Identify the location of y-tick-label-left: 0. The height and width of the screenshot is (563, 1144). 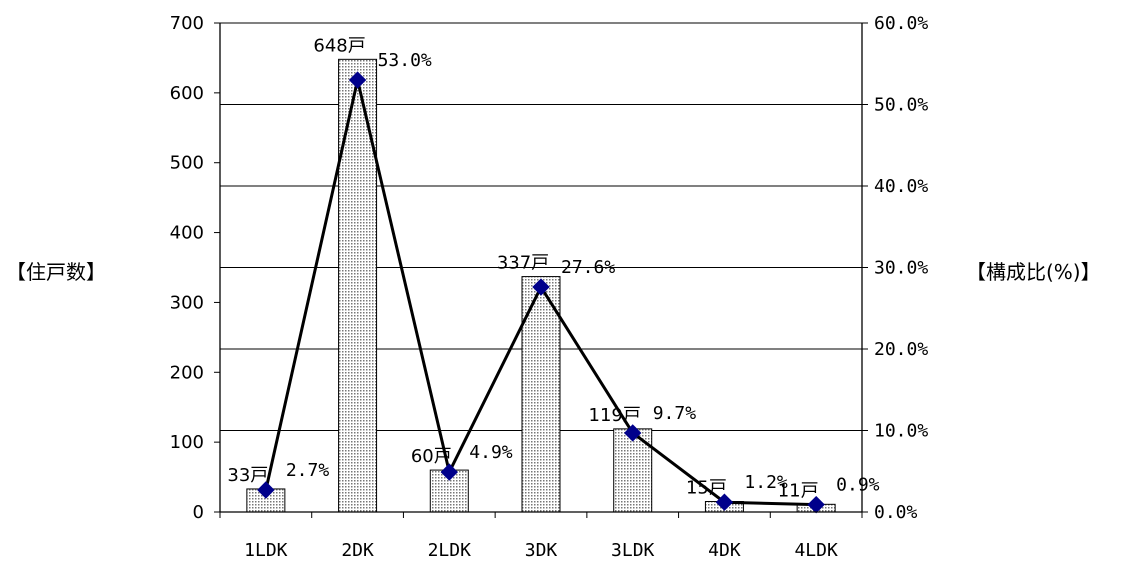
(198, 512).